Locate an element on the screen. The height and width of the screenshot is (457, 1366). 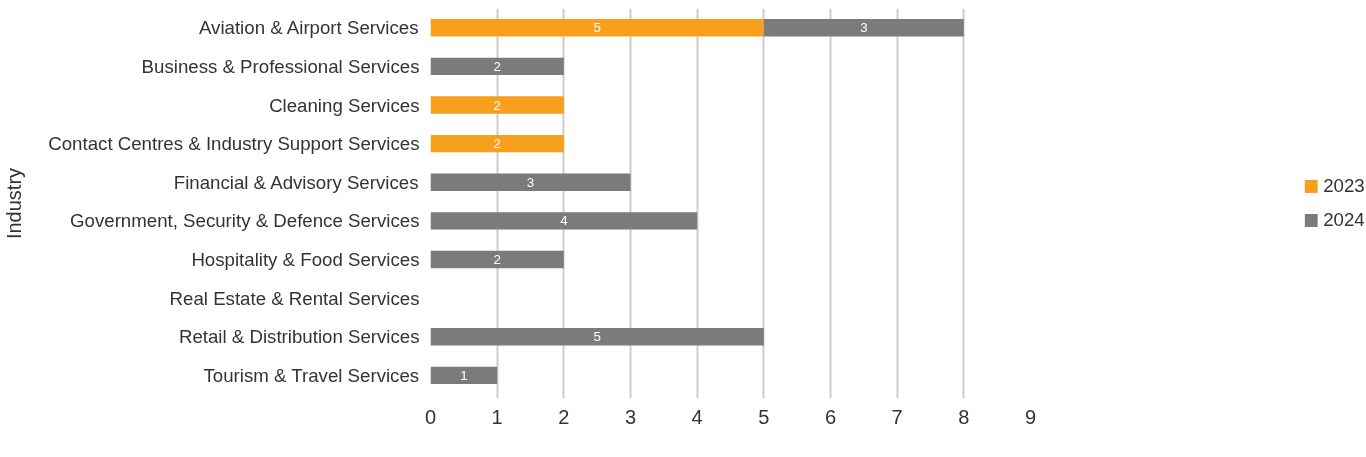
y-tick-label: Retail & Distribution Services is located at coordinates (299, 337).